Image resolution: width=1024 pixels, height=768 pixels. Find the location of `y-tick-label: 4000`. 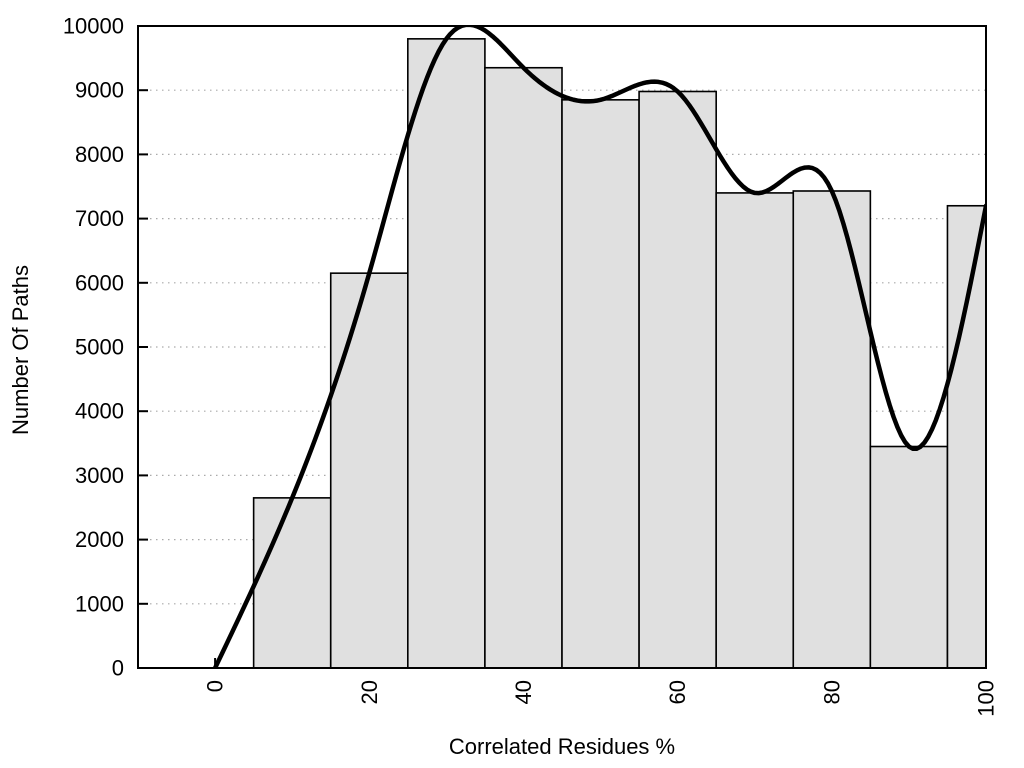

y-tick-label: 4000 is located at coordinates (99, 411).